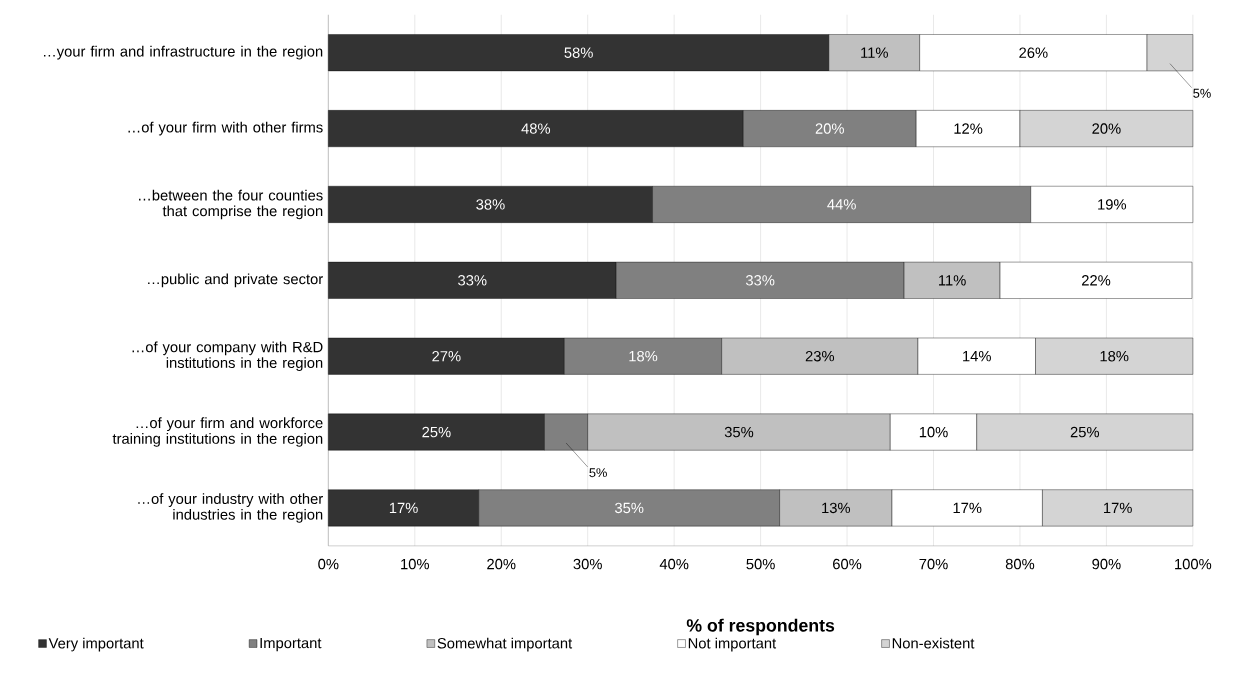 Image resolution: width=1244 pixels, height=680 pixels. What do you see at coordinates (578, 53) in the screenshot?
I see `data-label: 58%` at bounding box center [578, 53].